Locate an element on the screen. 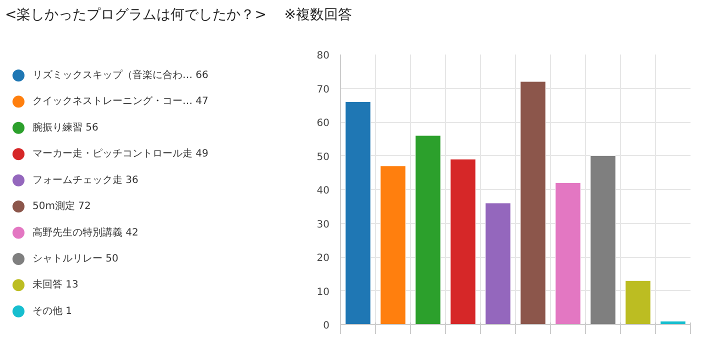 The image size is (704, 343). y-tick-label: 40 is located at coordinates (323, 191).